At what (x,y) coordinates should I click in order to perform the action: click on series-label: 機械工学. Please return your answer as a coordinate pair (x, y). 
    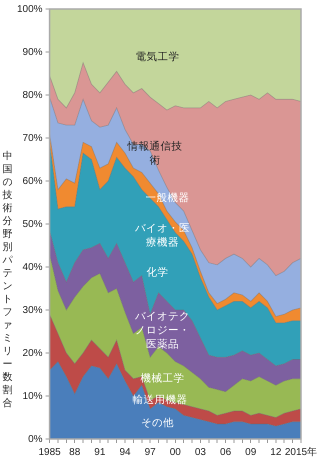
    Looking at the image, I should click on (162, 378).